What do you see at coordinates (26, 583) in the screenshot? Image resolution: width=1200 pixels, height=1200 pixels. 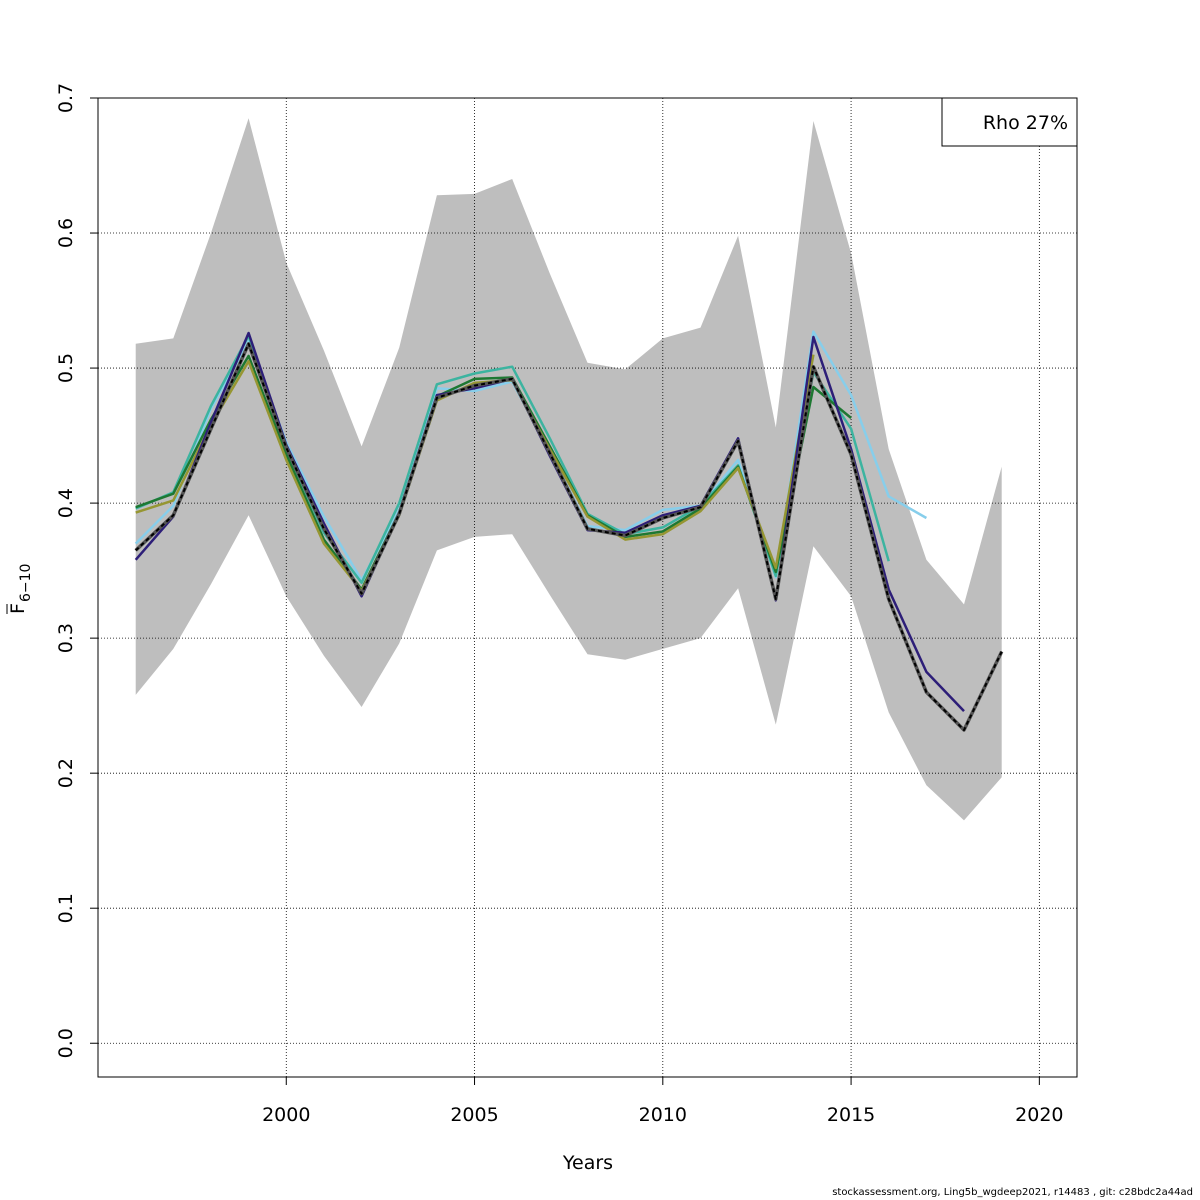 I see `y-label-subscript: 6−10` at bounding box center [26, 583].